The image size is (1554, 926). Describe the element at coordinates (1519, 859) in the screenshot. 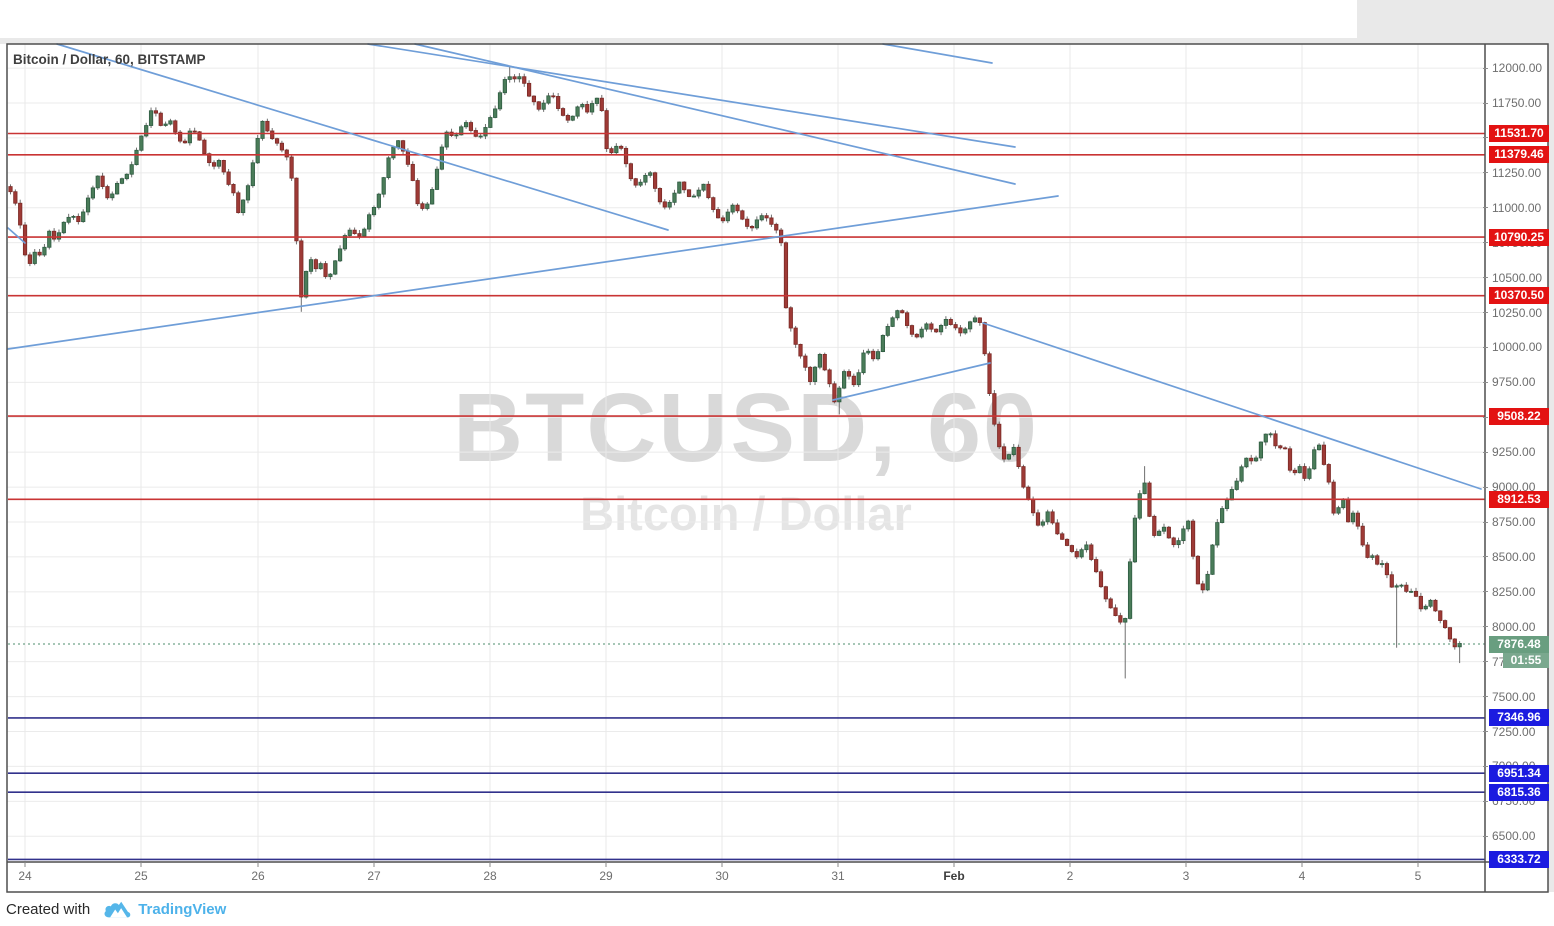

I see `blue-level-price-label: 6333.72` at that location.